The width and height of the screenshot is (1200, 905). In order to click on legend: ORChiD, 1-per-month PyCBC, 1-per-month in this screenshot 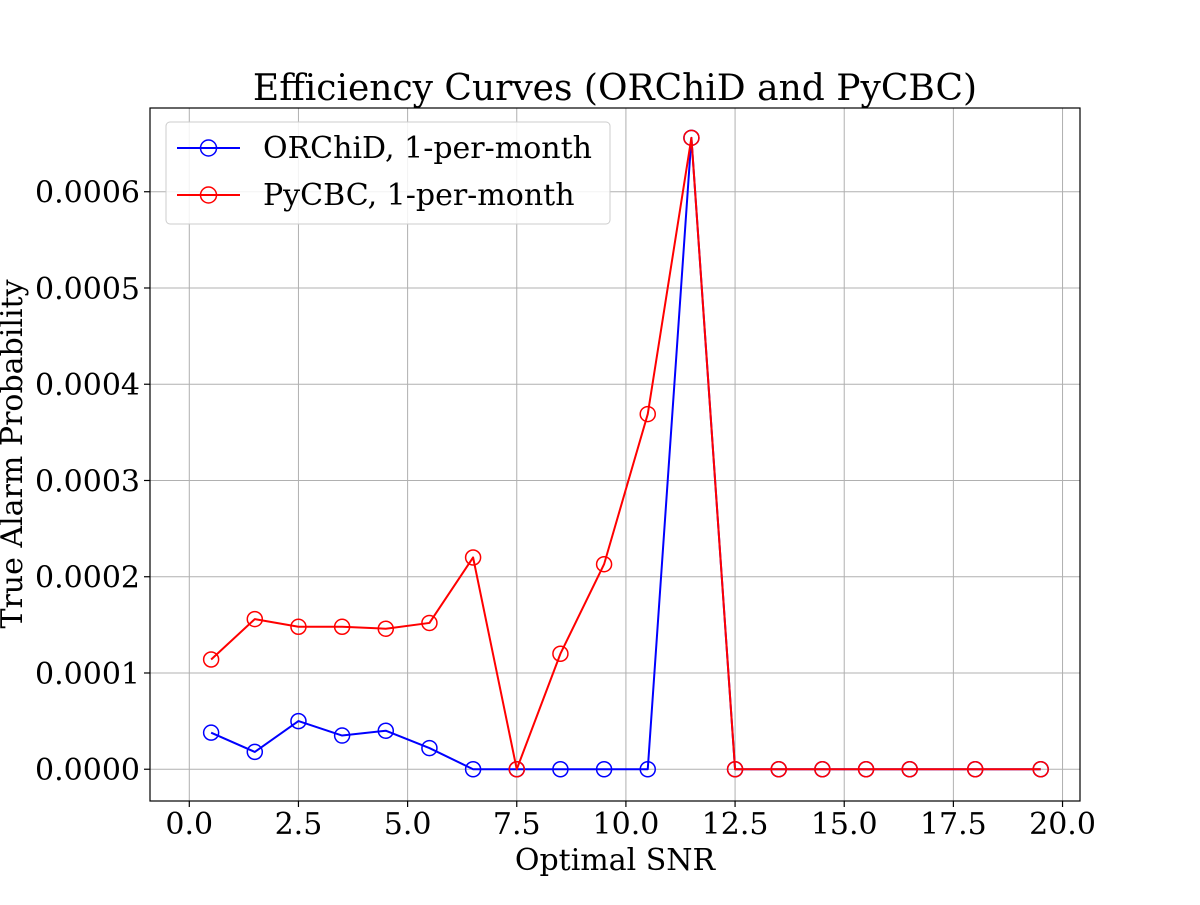, I will do `click(388, 173)`.